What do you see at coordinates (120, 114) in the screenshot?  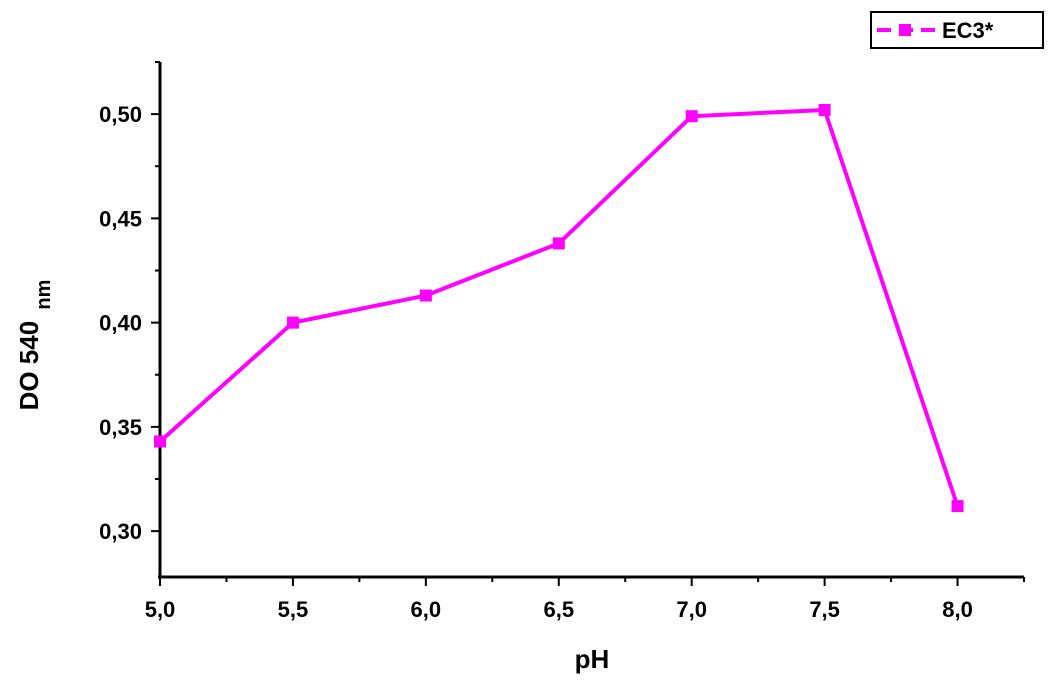 I see `y-tick-label: 0,50` at bounding box center [120, 114].